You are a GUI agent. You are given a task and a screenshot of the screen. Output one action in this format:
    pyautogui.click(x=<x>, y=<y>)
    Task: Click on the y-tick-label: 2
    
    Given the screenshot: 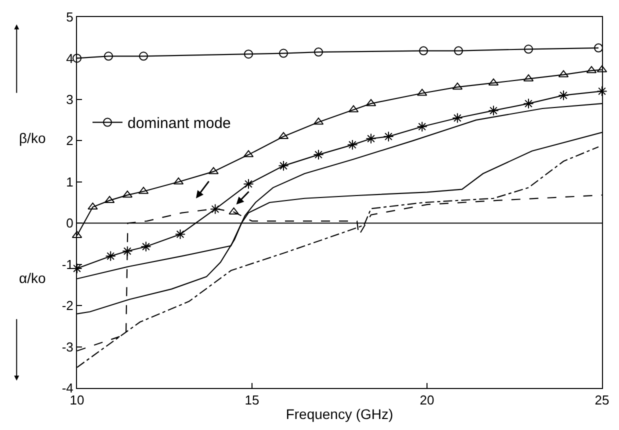 What is the action you would take?
    pyautogui.click(x=70, y=140)
    